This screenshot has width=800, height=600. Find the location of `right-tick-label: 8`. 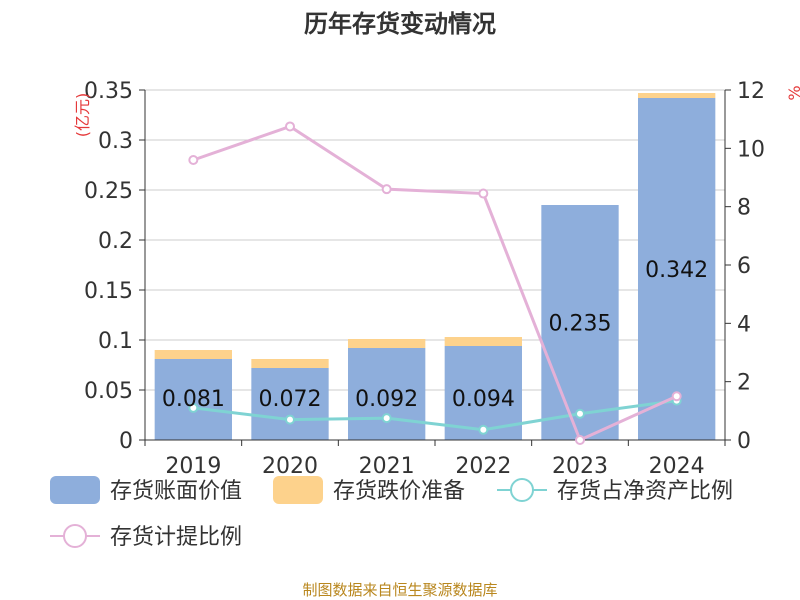

right-tick-label: 8 is located at coordinates (744, 208).